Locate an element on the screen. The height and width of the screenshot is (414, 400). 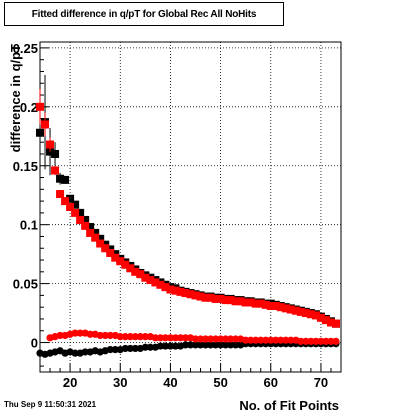
y-axis-title: difference in q/pT is located at coordinates (15, 98).